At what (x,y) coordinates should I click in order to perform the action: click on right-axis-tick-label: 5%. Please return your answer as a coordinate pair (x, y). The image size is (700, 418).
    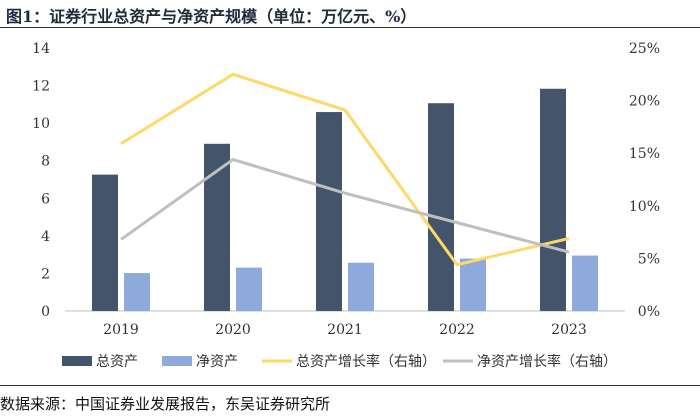
    Looking at the image, I should click on (649, 259).